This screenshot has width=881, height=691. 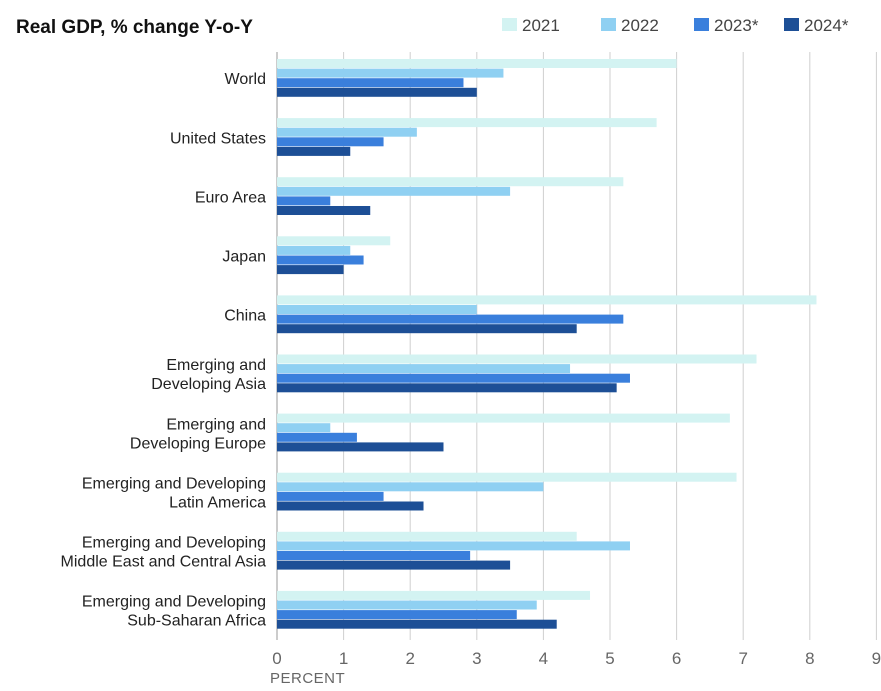 What do you see at coordinates (609, 658) in the screenshot?
I see `x-tick-label: 5` at bounding box center [609, 658].